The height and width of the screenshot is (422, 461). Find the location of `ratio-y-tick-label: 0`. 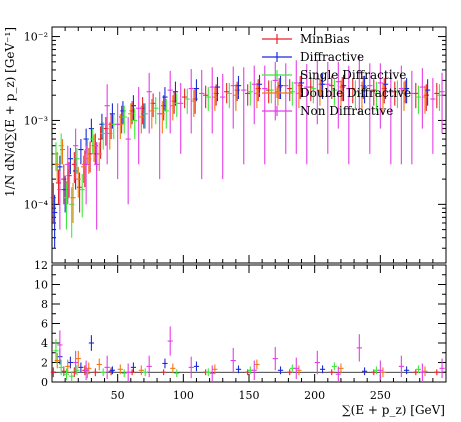

ratio-y-tick-label: 0 is located at coordinates (44, 382).